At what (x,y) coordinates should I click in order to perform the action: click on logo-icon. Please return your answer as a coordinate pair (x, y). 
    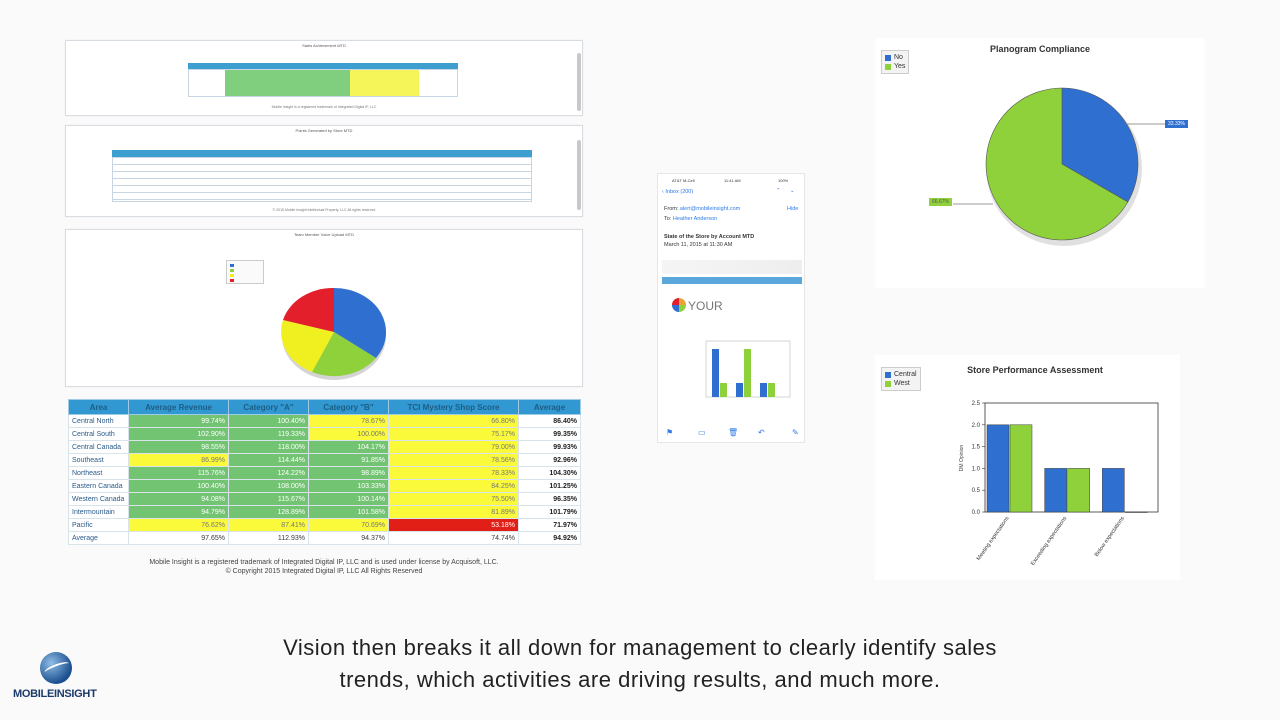
    Looking at the image, I should click on (679, 305).